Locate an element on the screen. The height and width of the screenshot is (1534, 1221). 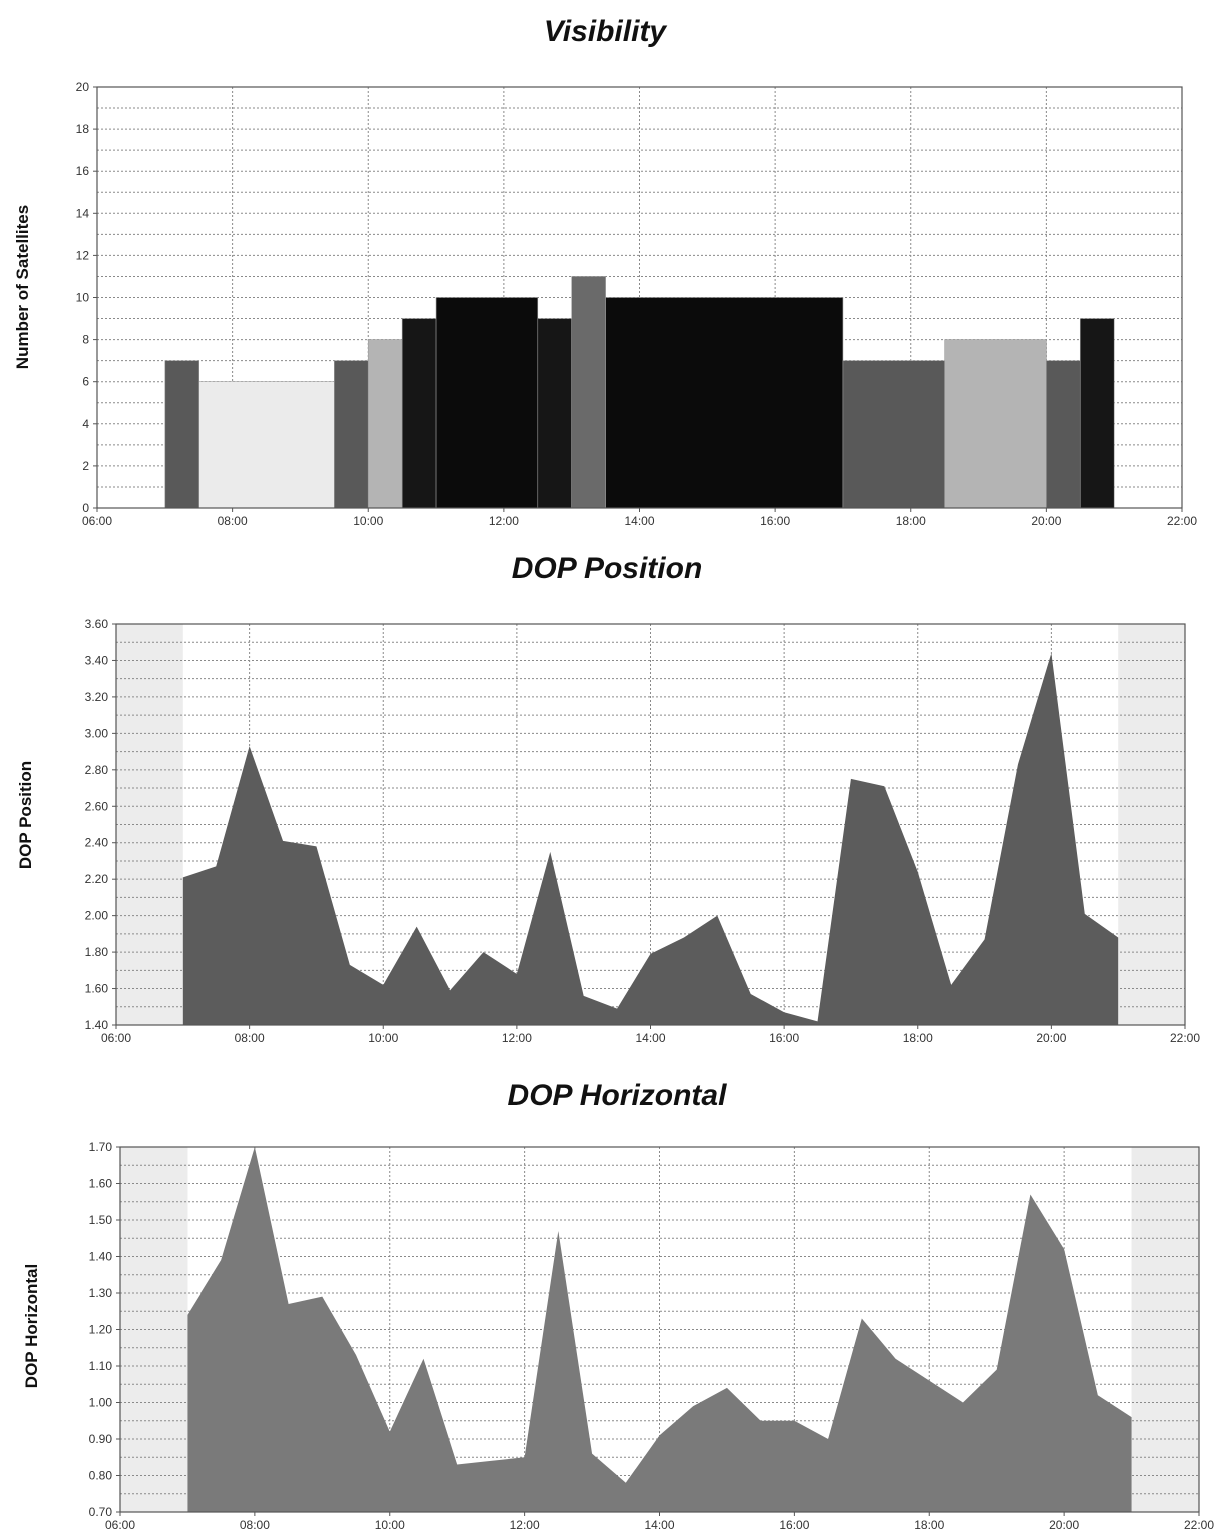
y-tick-label: 0 is located at coordinates (85, 508).